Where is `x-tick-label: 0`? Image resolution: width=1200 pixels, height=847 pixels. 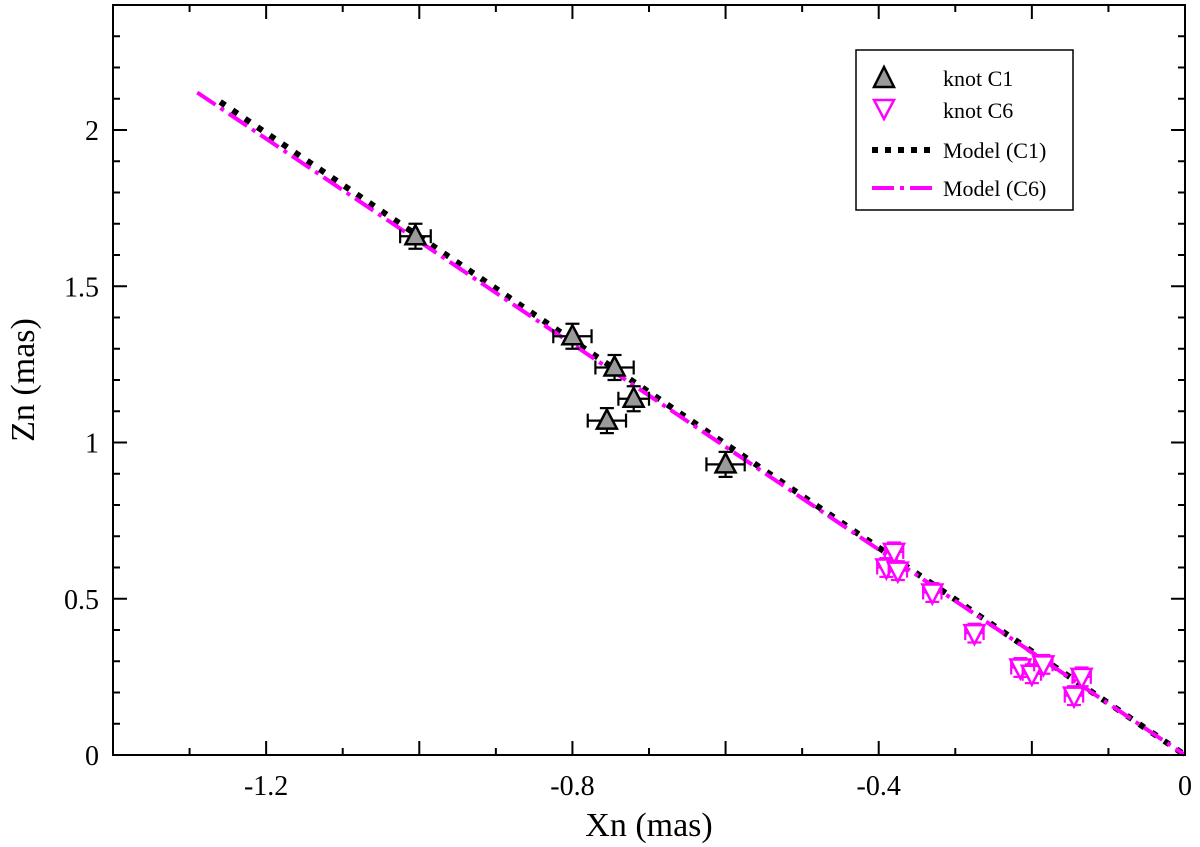
x-tick-label: 0 is located at coordinates (1185, 786).